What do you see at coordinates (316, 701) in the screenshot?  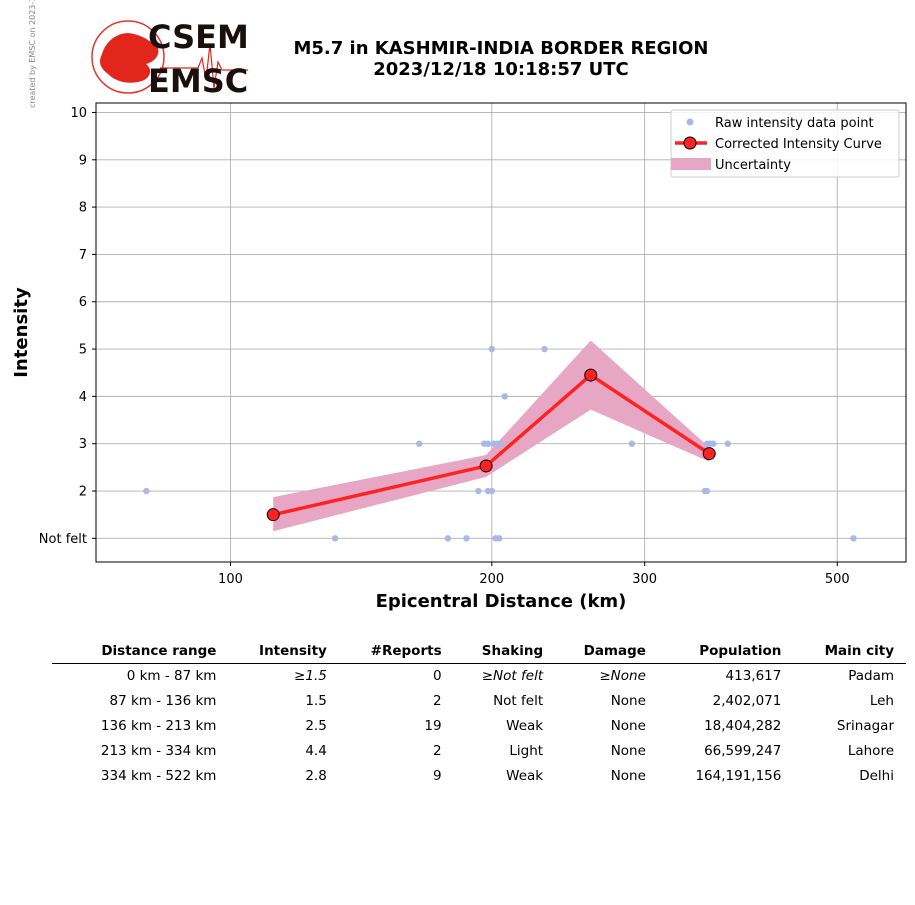 I see `cell-intensity: 1.5` at bounding box center [316, 701].